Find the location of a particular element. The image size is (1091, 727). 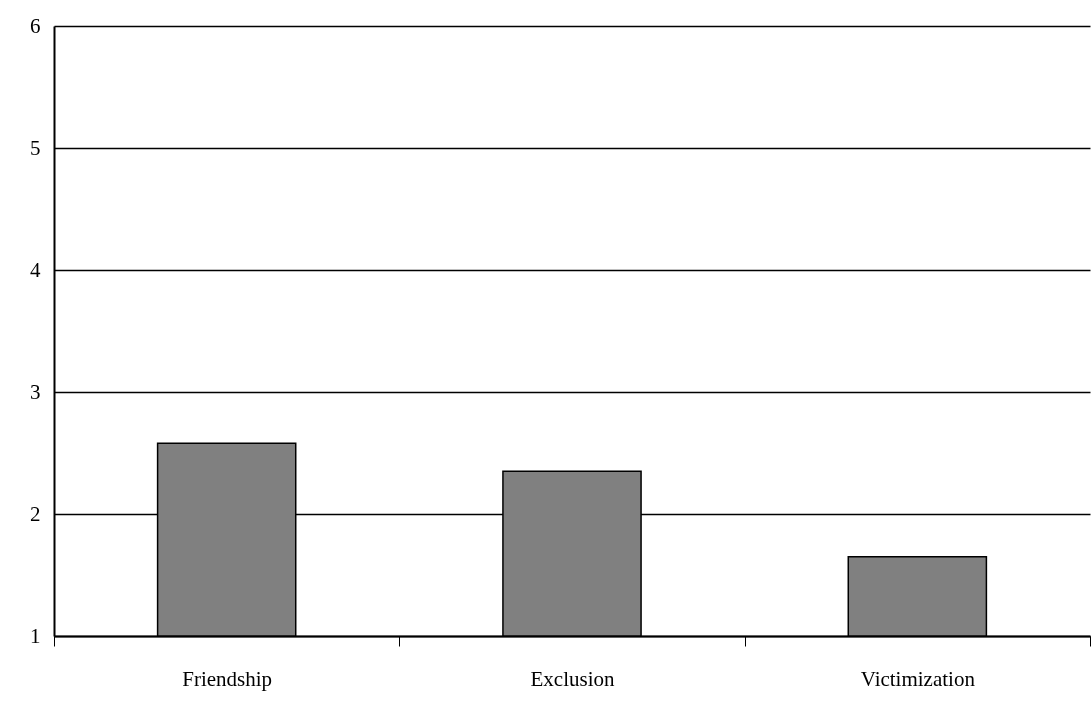

x-tick-label: Exclusion is located at coordinates (572, 678).